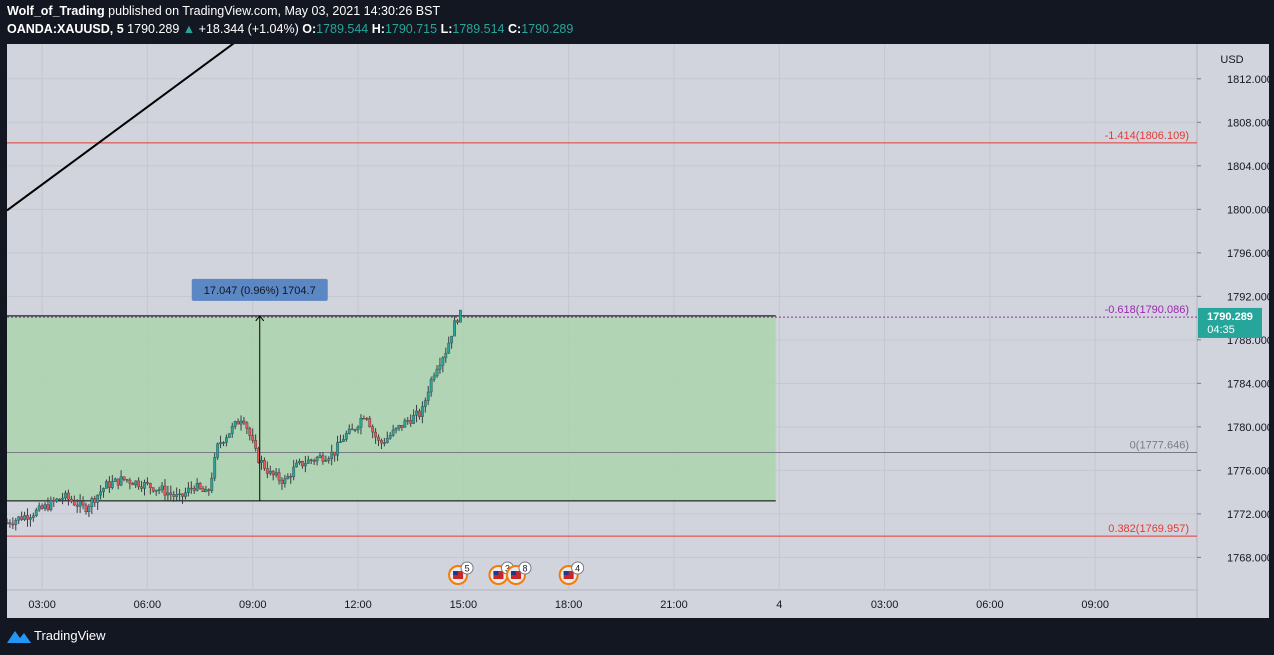  Describe the element at coordinates (342, 29) in the screenshot. I see `open-value: 1789.544` at that location.